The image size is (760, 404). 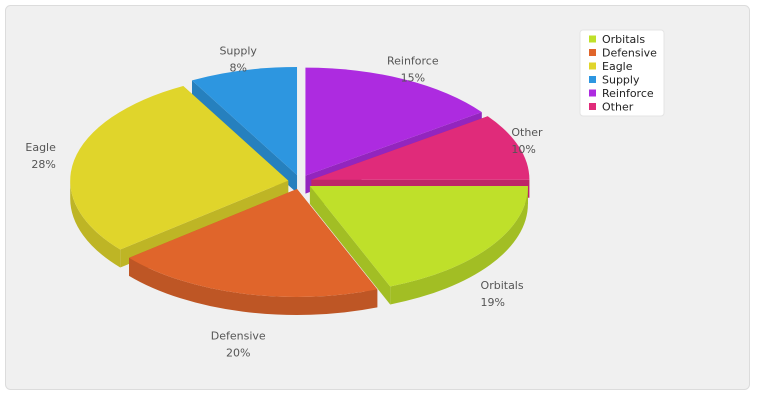 I want to click on legend-label: Supply, so click(x=621, y=80).